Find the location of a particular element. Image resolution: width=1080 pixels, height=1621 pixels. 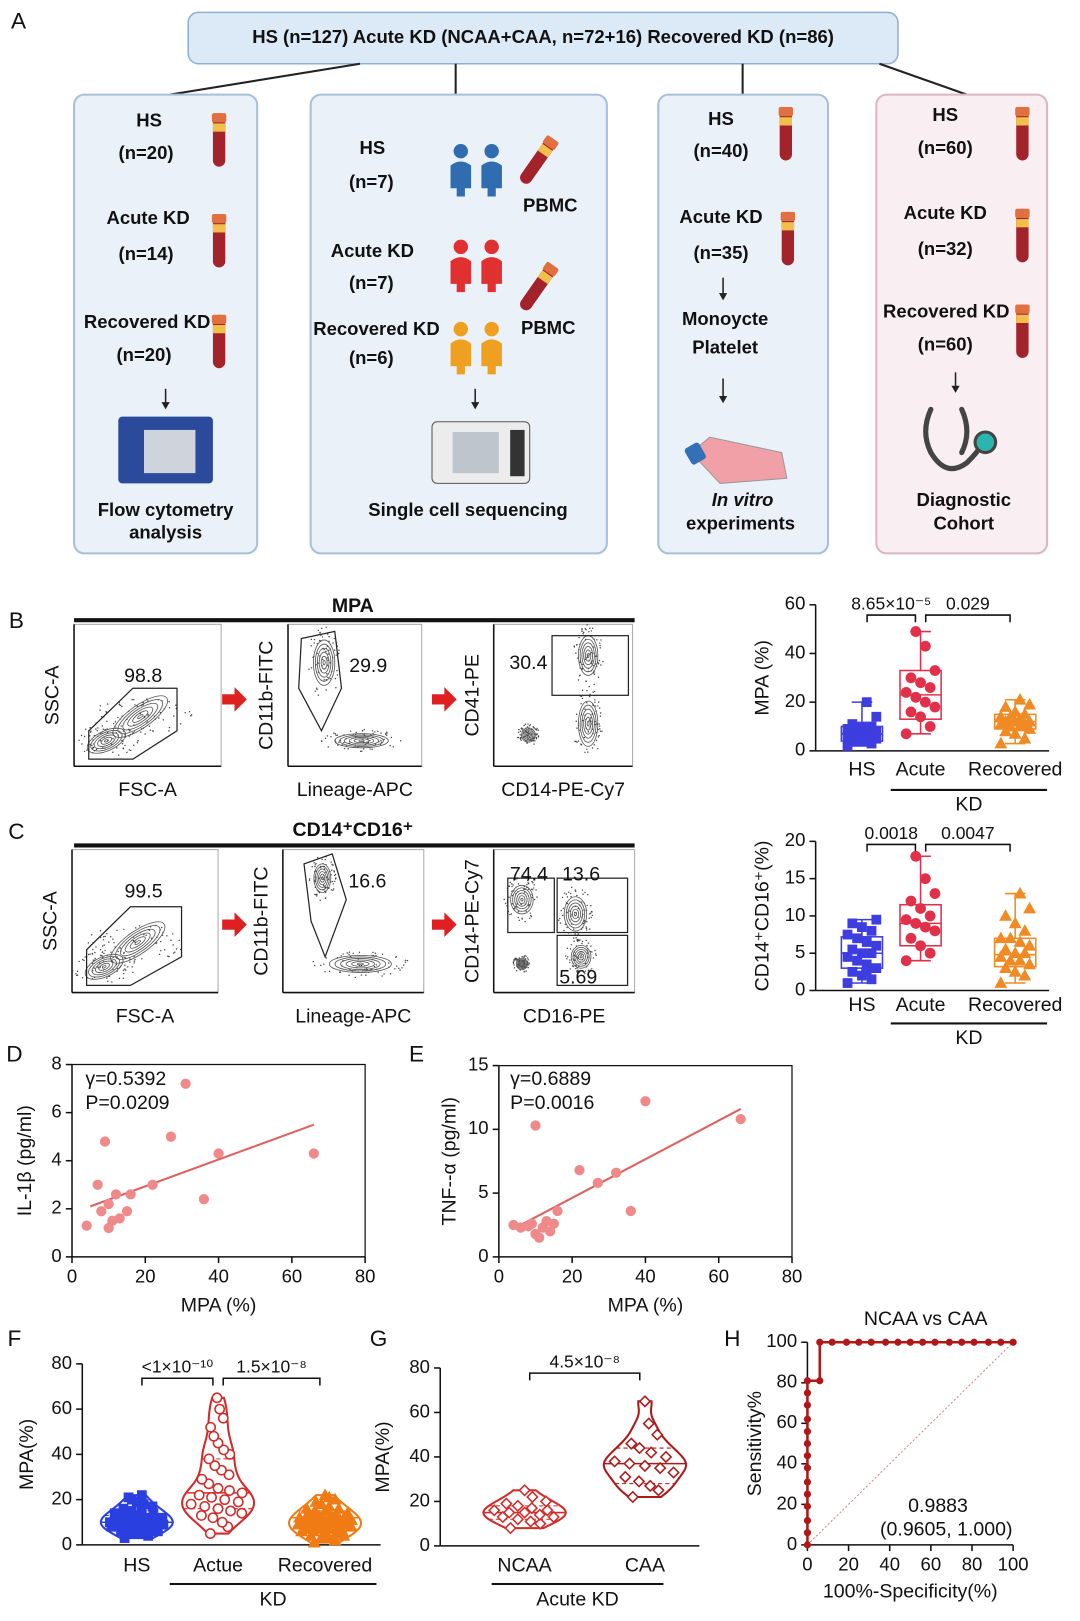

person-head is located at coordinates (491, 329).